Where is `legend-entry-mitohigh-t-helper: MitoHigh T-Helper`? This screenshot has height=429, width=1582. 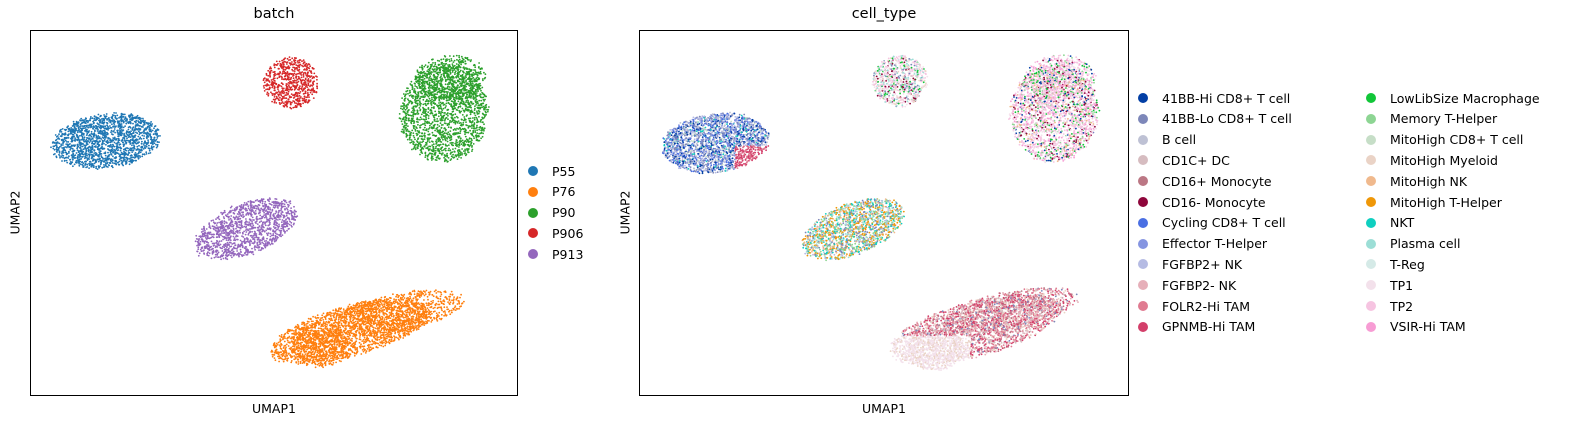
legend-entry-mitohigh-t-helper: MitoHigh T-Helper is located at coordinates (1434, 202).